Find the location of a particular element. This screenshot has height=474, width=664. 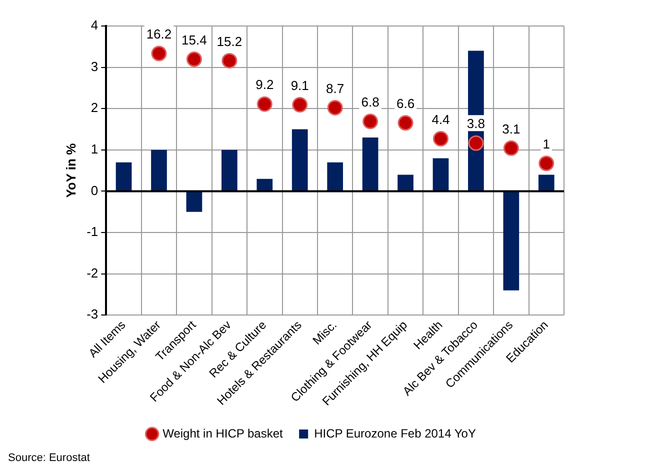

data-label: 3.8 is located at coordinates (475, 124).